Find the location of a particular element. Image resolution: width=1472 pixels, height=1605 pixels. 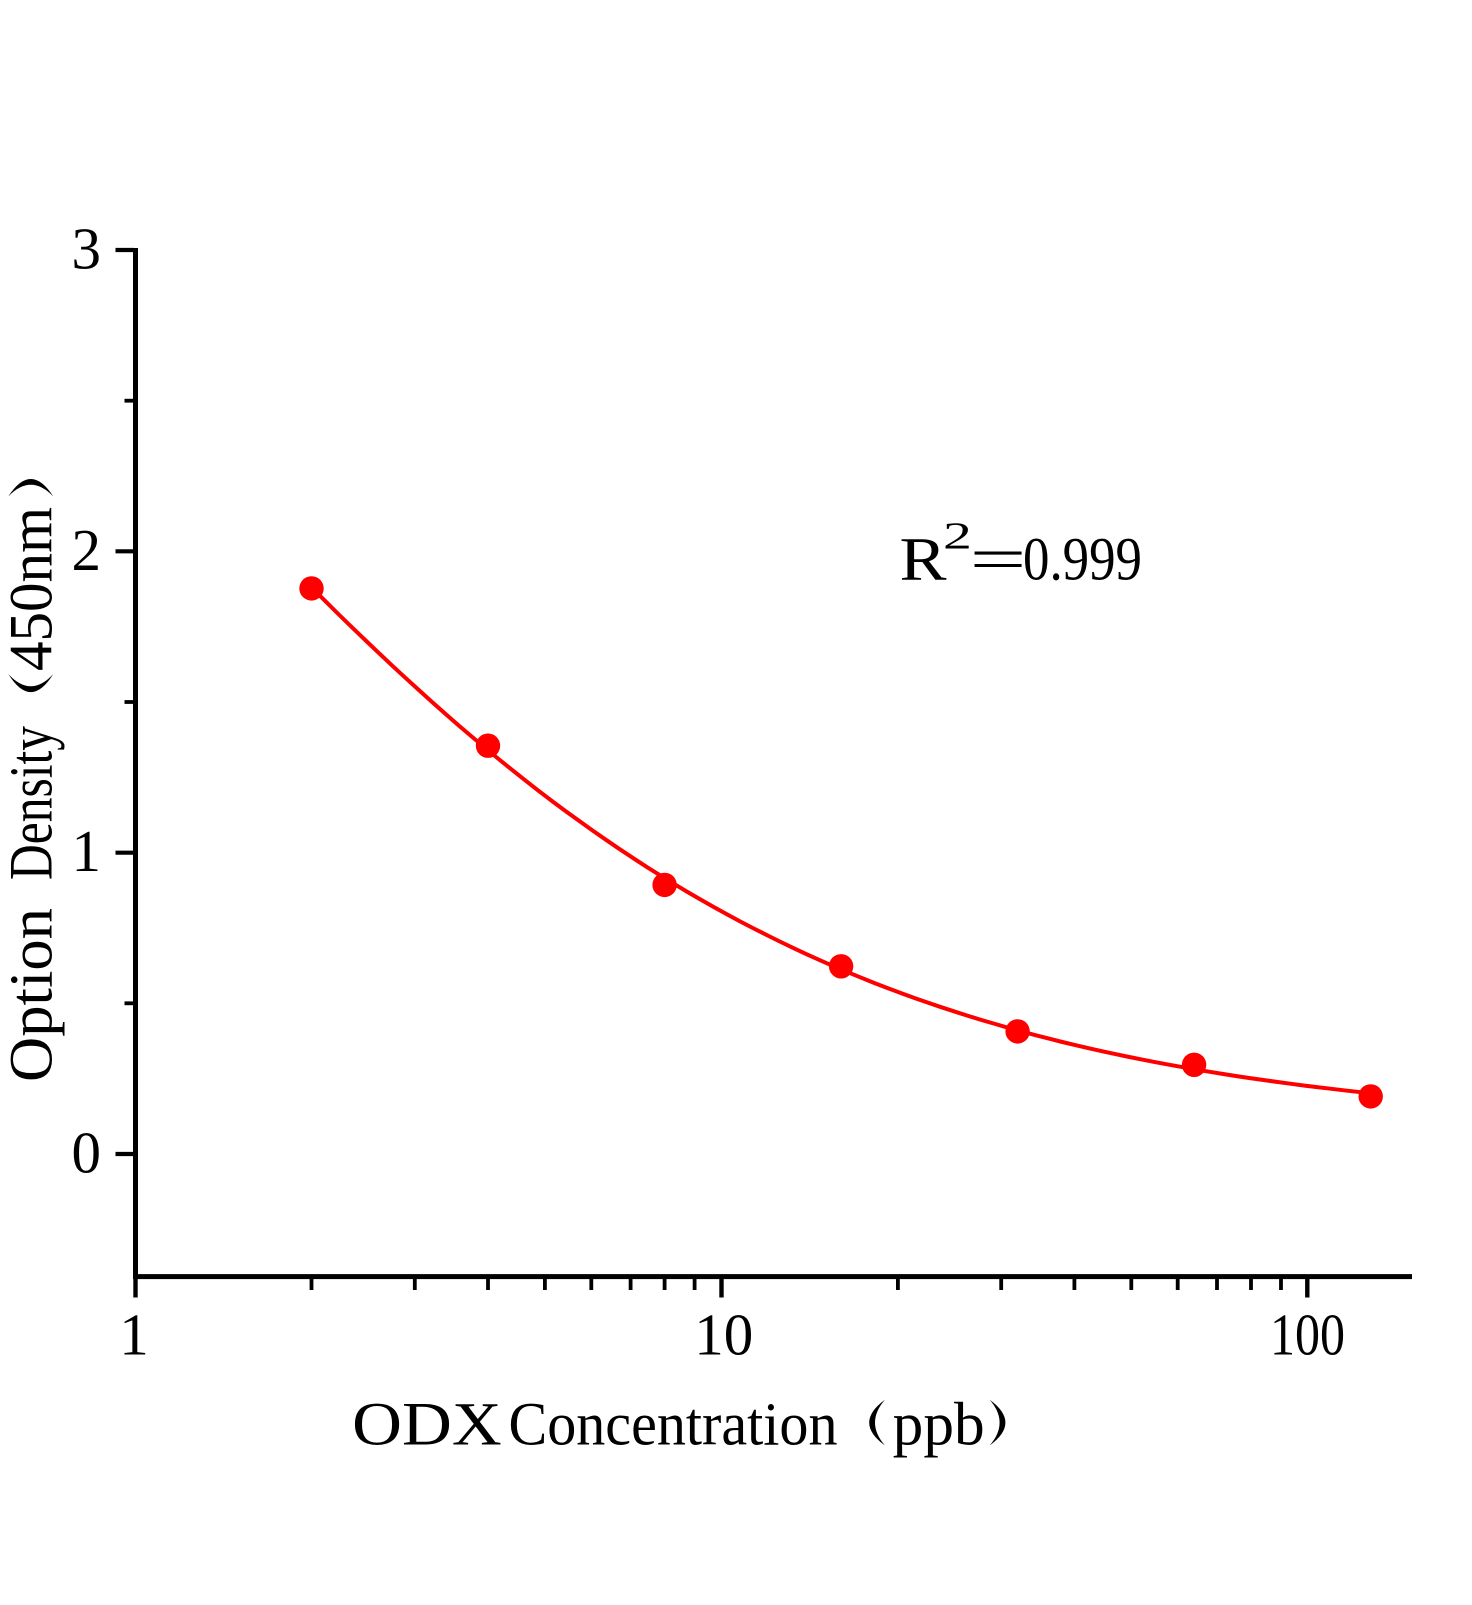

svg-text: 0 is located at coordinates (87, 1153).